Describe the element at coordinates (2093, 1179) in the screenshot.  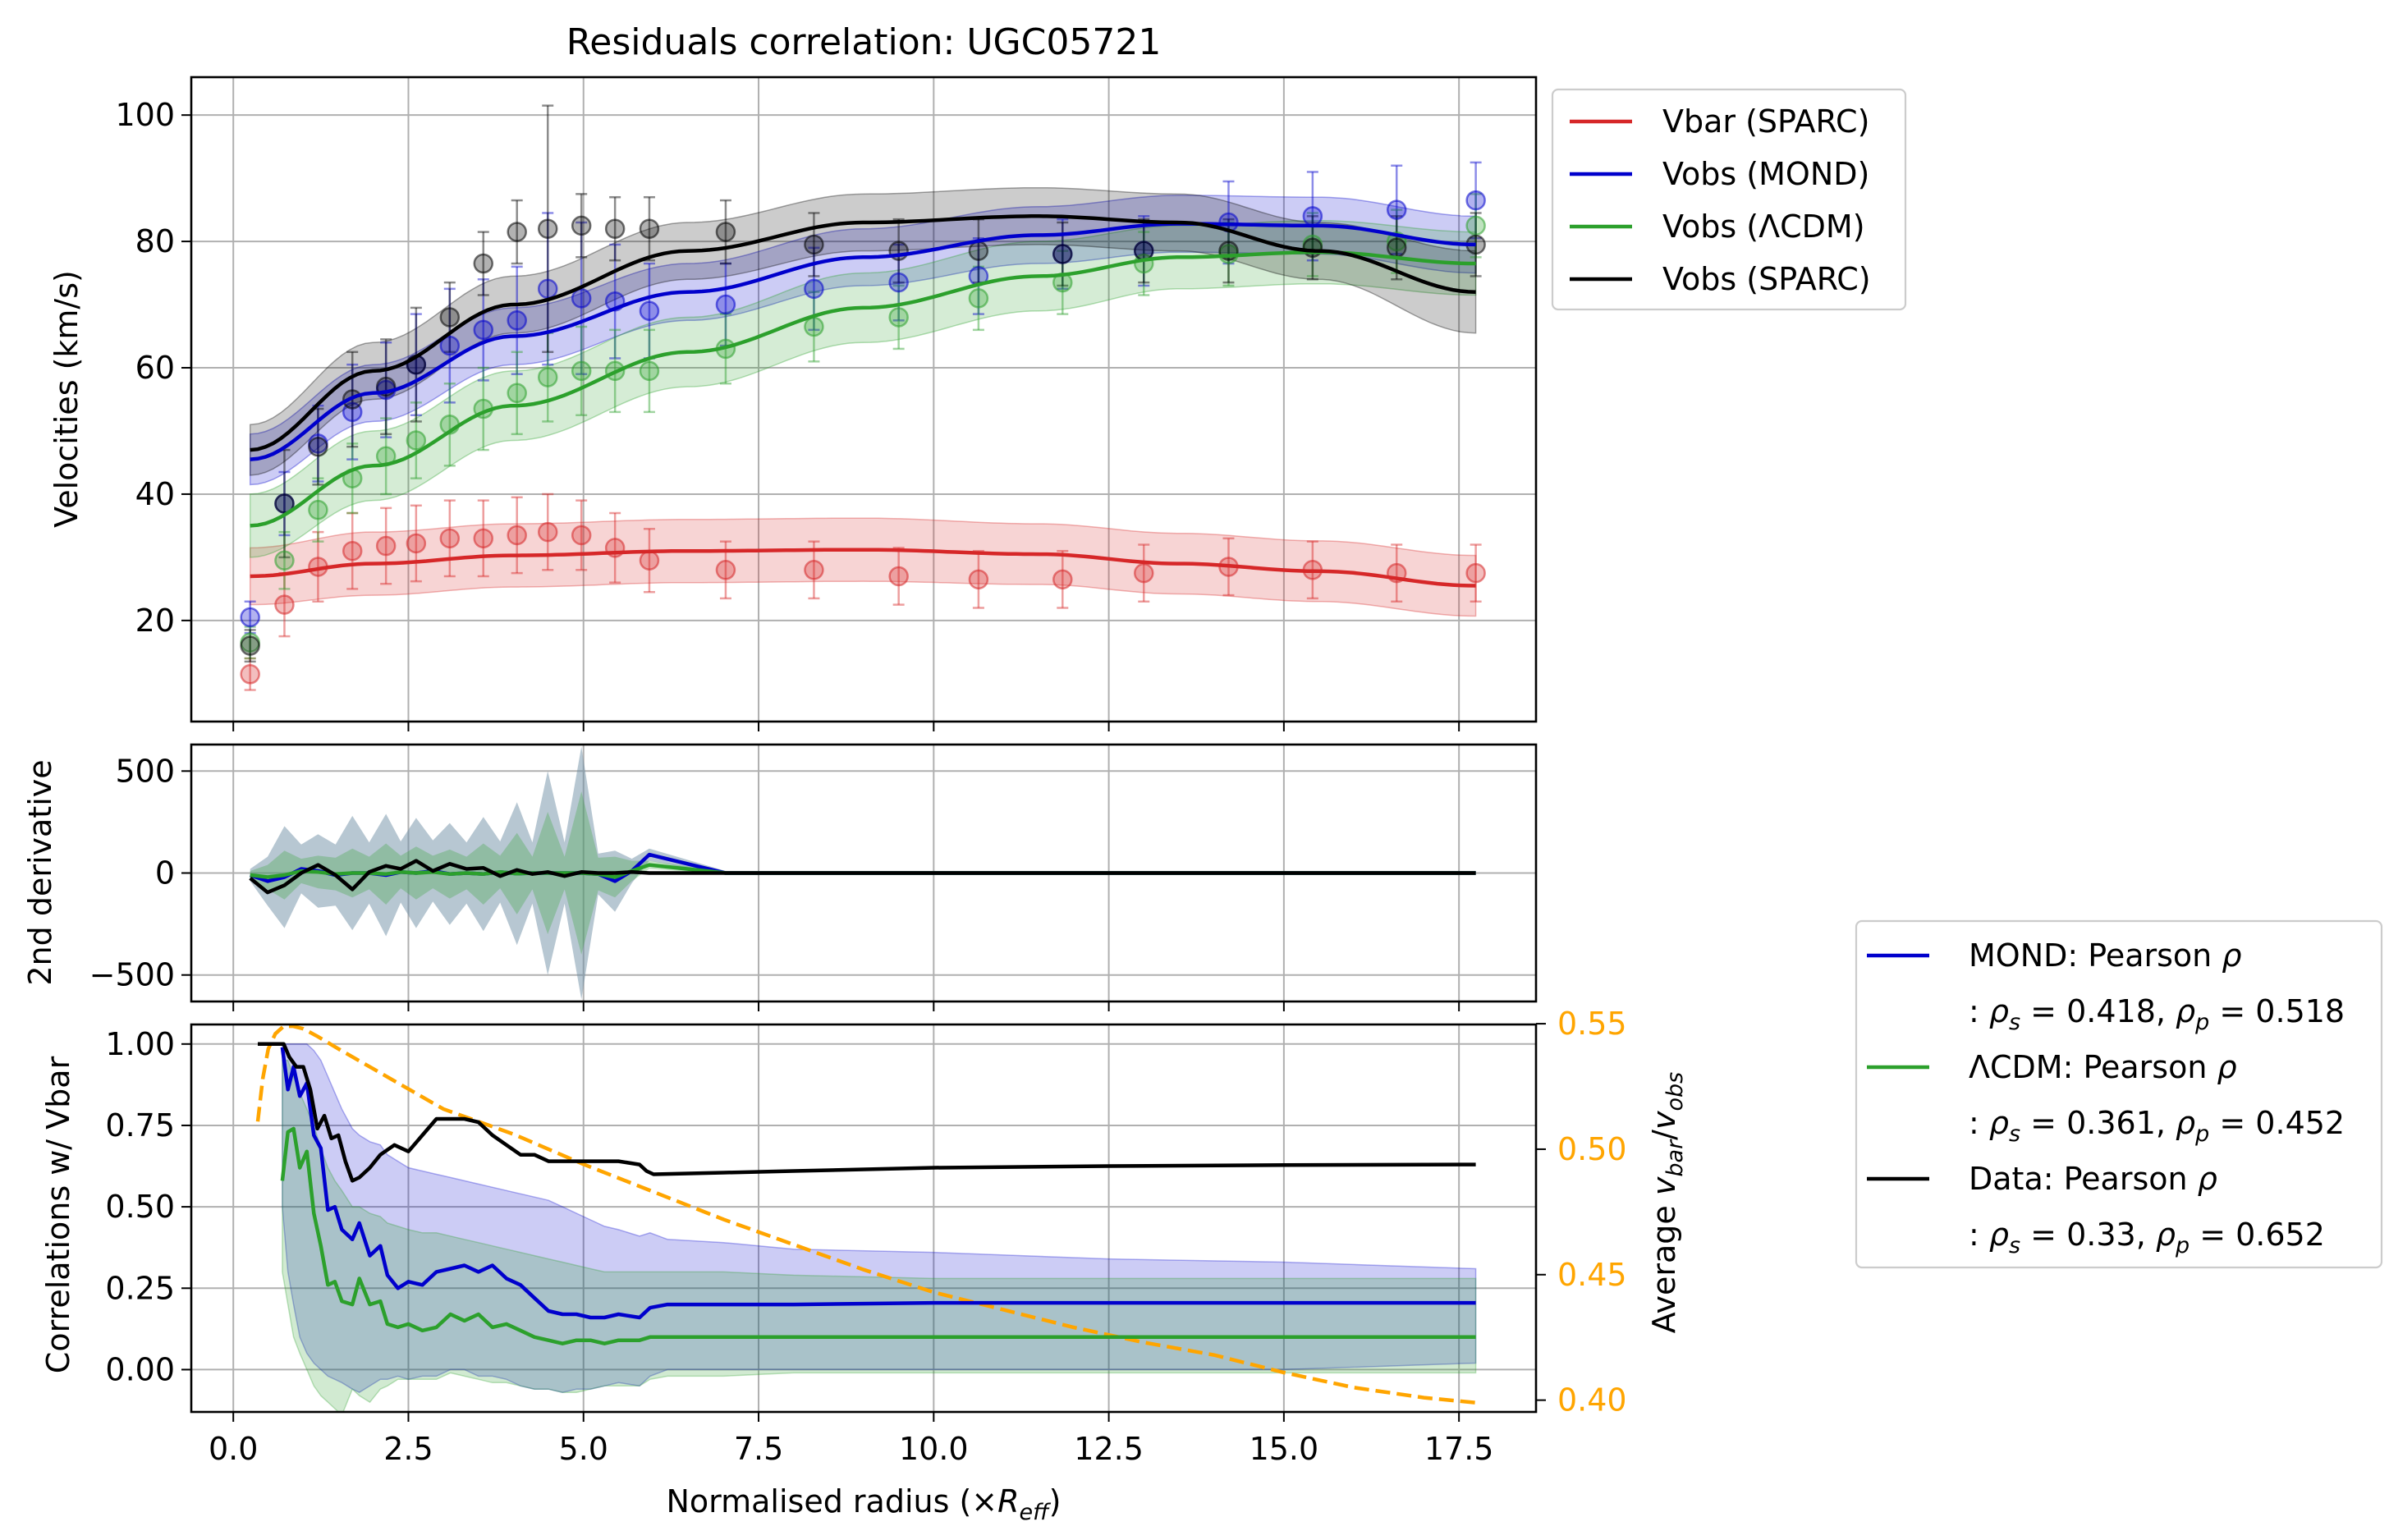
I see `data-pearson-legend-label: Data: Pearson ρ` at that location.